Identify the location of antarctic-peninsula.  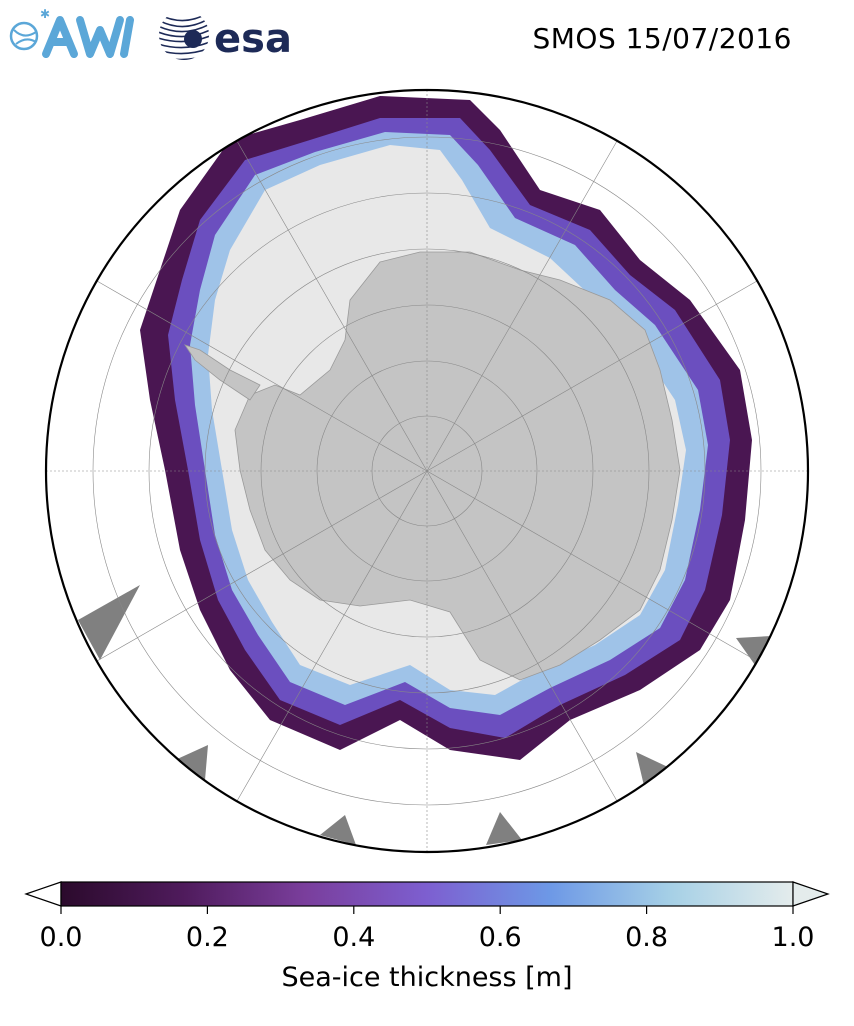
(222, 372).